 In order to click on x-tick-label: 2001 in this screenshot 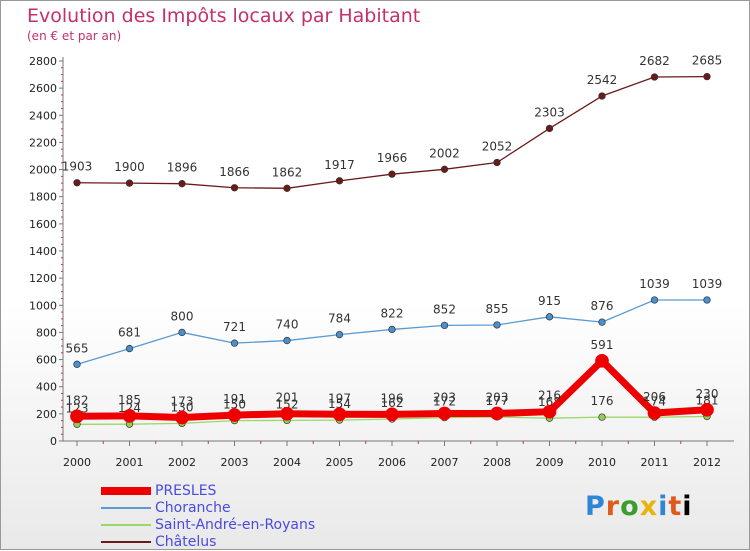, I will do `click(130, 462)`.